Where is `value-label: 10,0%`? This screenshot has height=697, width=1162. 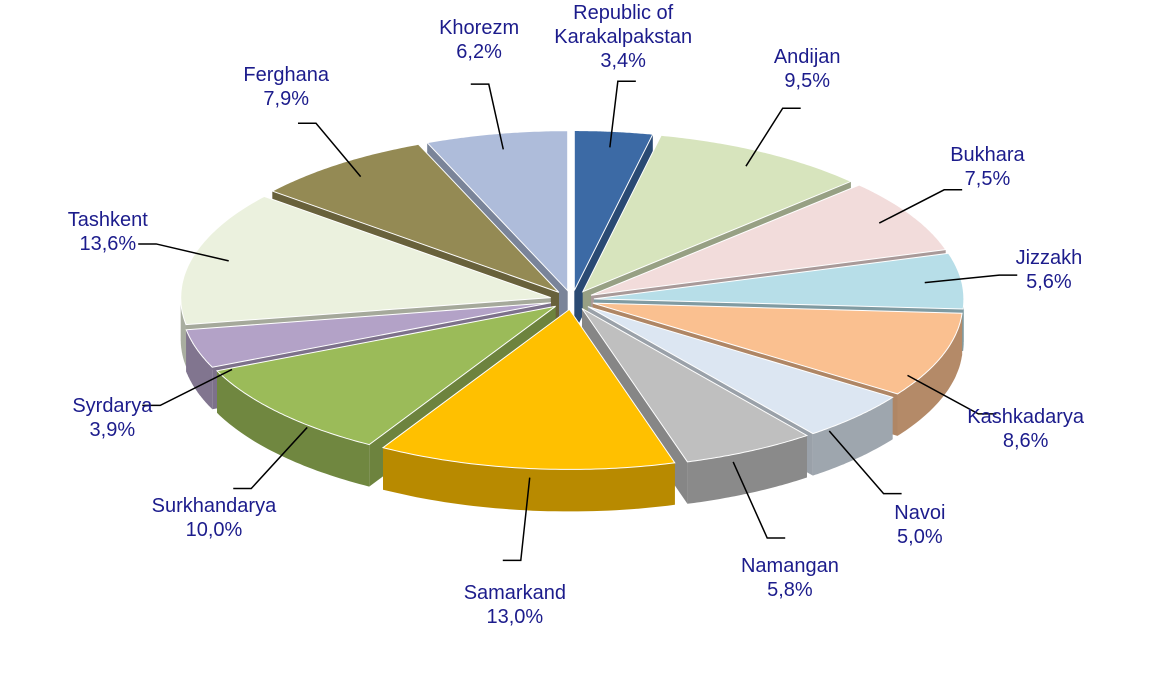
value-label: 10,0% is located at coordinates (214, 530).